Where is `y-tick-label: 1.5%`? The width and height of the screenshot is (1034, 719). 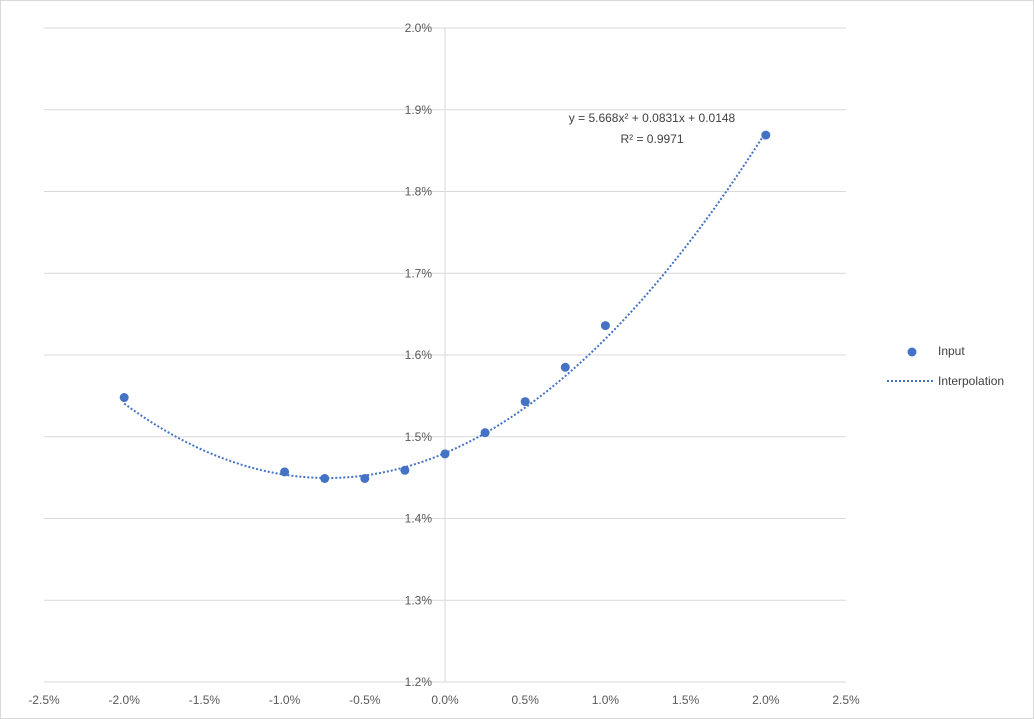
y-tick-label: 1.5% is located at coordinates (419, 437).